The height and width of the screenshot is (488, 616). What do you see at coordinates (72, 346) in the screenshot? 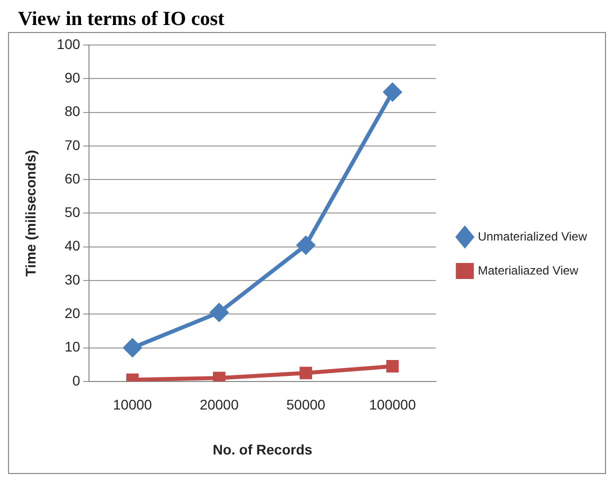
I see `y-tick-label: 10` at bounding box center [72, 346].